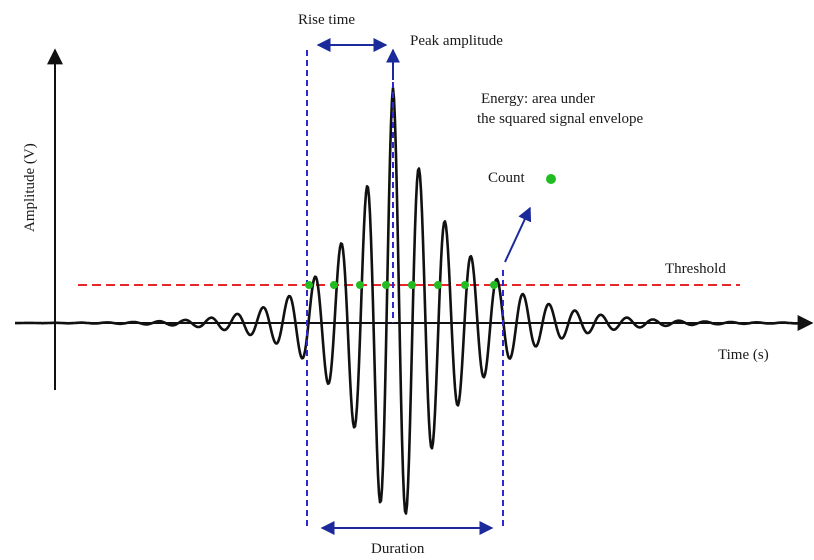 The image size is (814, 560). What do you see at coordinates (456, 41) in the screenshot?
I see `peak-amplitude-label: Peak amplitude` at bounding box center [456, 41].